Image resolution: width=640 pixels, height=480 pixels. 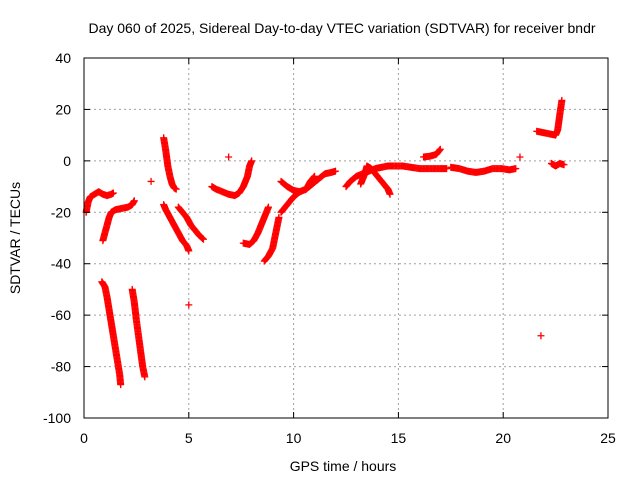 I want to click on y-tick-label: 20, so click(x=63, y=109).